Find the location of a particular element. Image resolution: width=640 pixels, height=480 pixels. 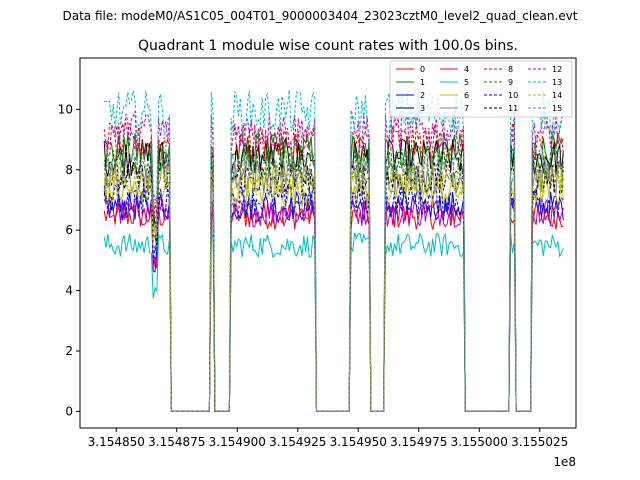

x-tick-label: 3.154850 is located at coordinates (116, 442).